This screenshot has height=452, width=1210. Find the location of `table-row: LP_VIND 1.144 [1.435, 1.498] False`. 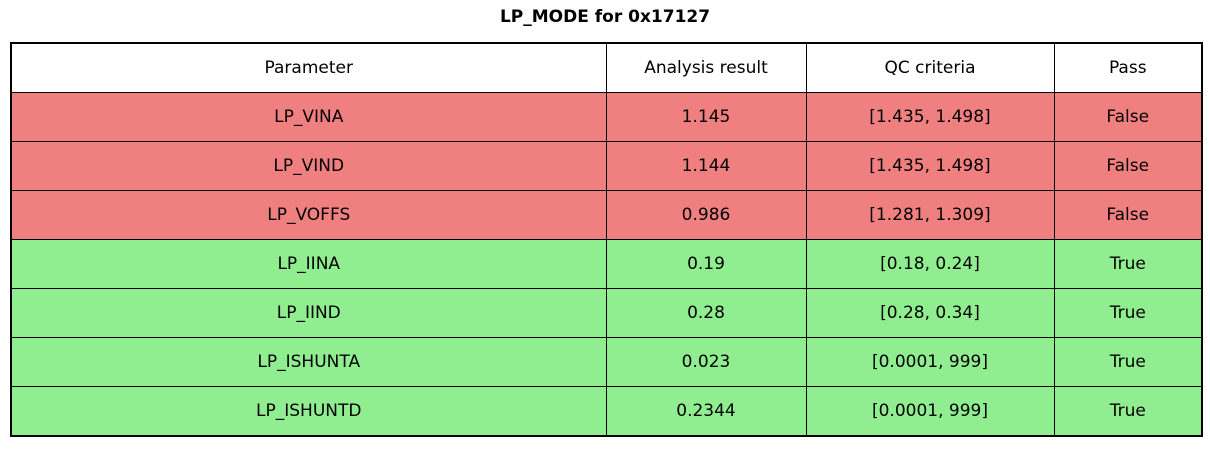

table-row: LP_VIND 1.144 [1.435, 1.498] False is located at coordinates (606, 166).